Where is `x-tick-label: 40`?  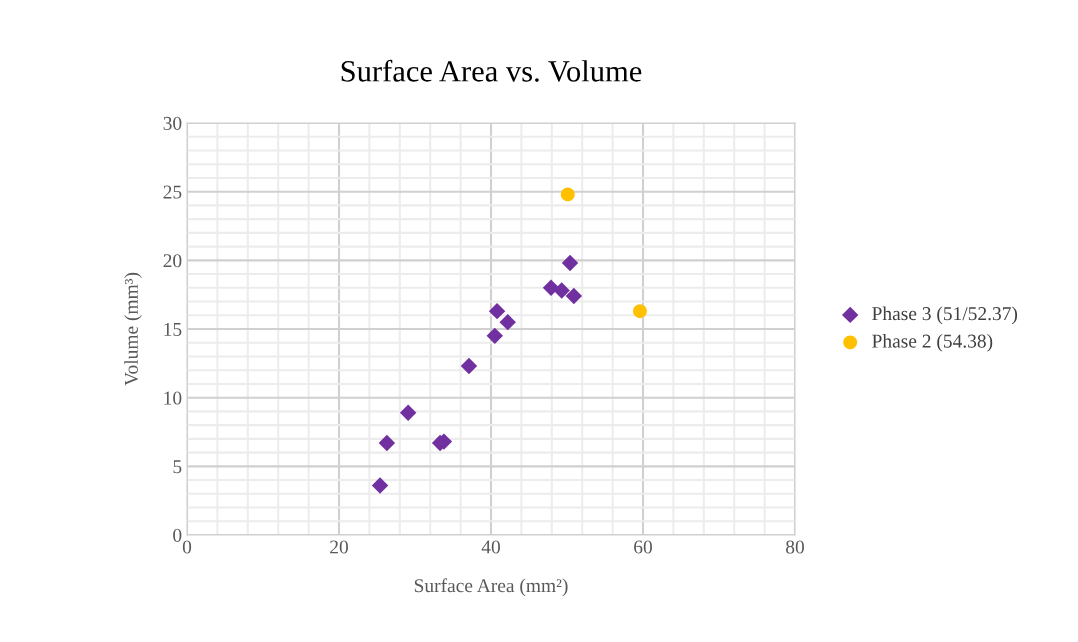 x-tick-label: 40 is located at coordinates (490, 547).